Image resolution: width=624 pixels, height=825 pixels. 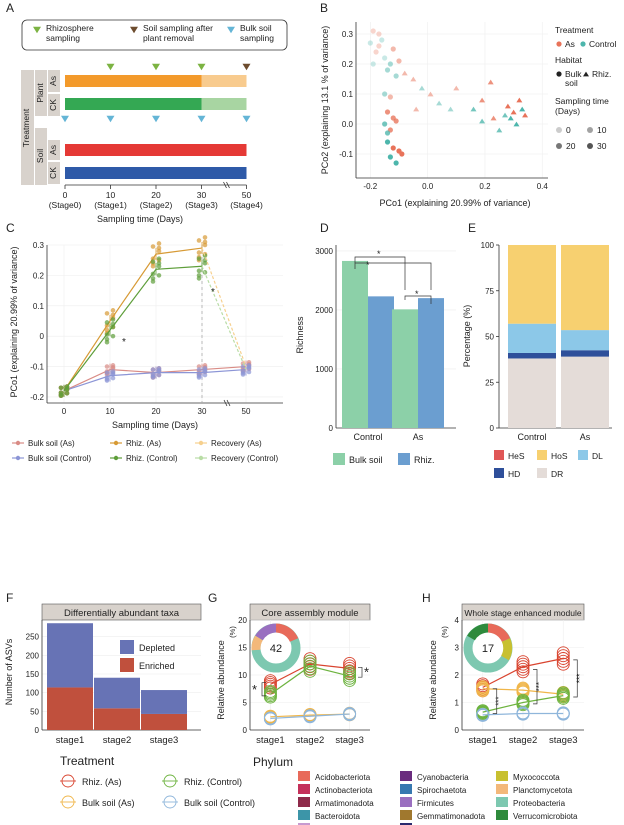 What do you see at coordinates (426, 598) in the screenshot?
I see `panel-letter-H: H` at bounding box center [426, 598].